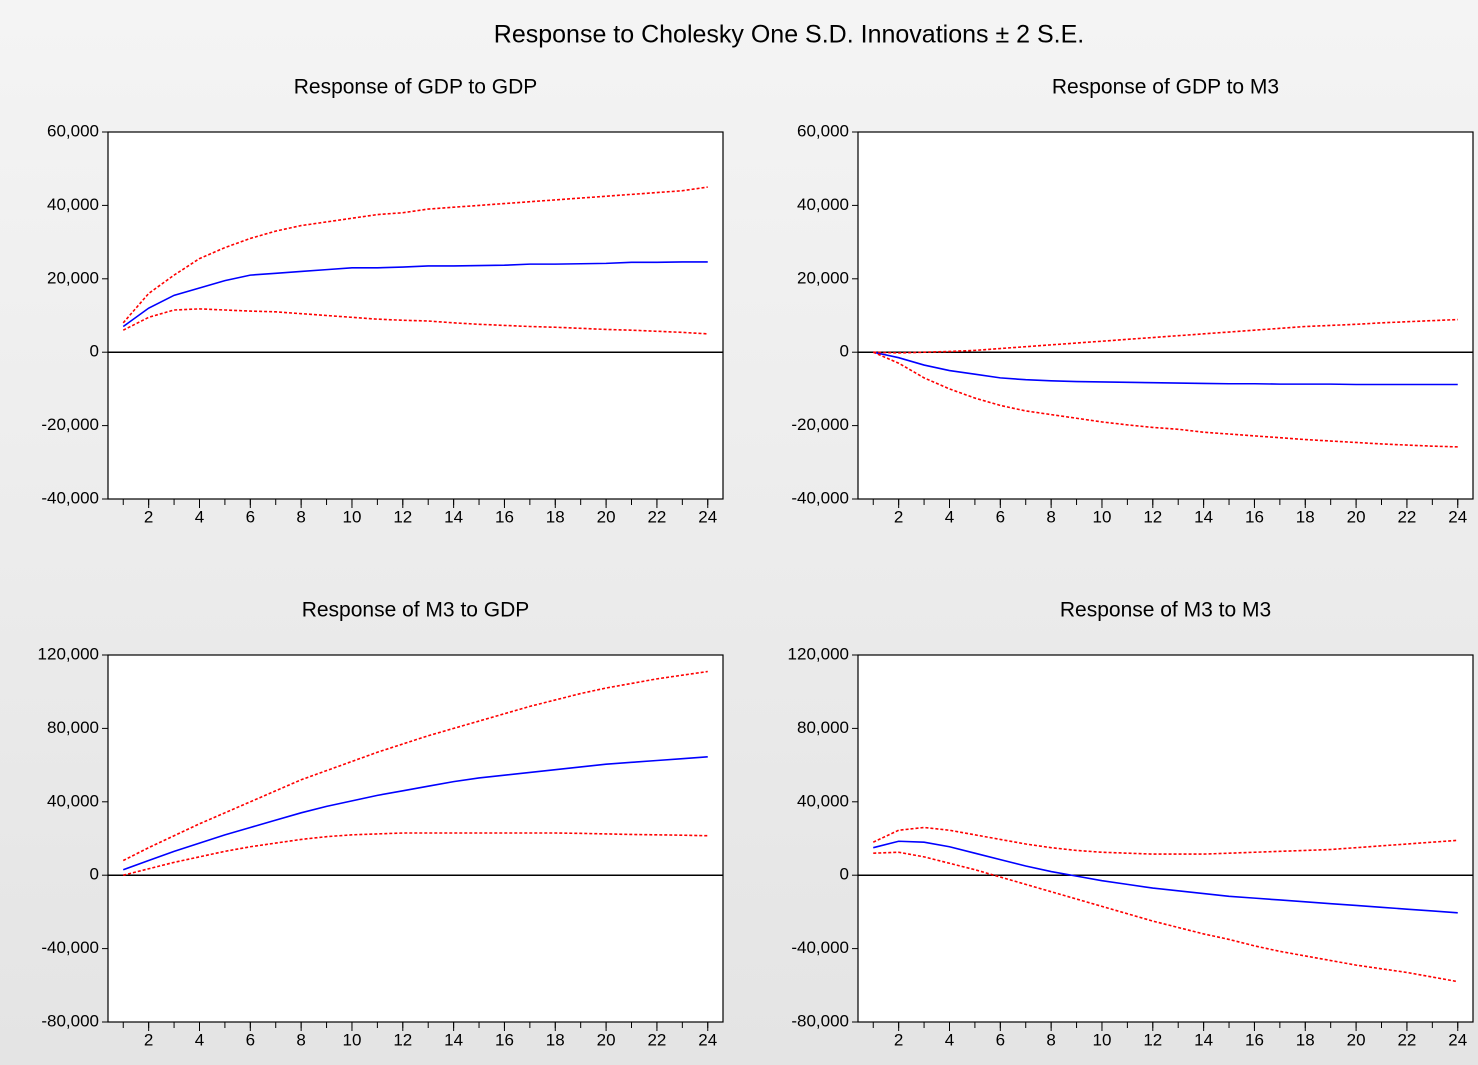 The image size is (1478, 1065). What do you see at coordinates (1165, 87) in the screenshot?
I see `subplot-title: Response of GDP to M3` at bounding box center [1165, 87].